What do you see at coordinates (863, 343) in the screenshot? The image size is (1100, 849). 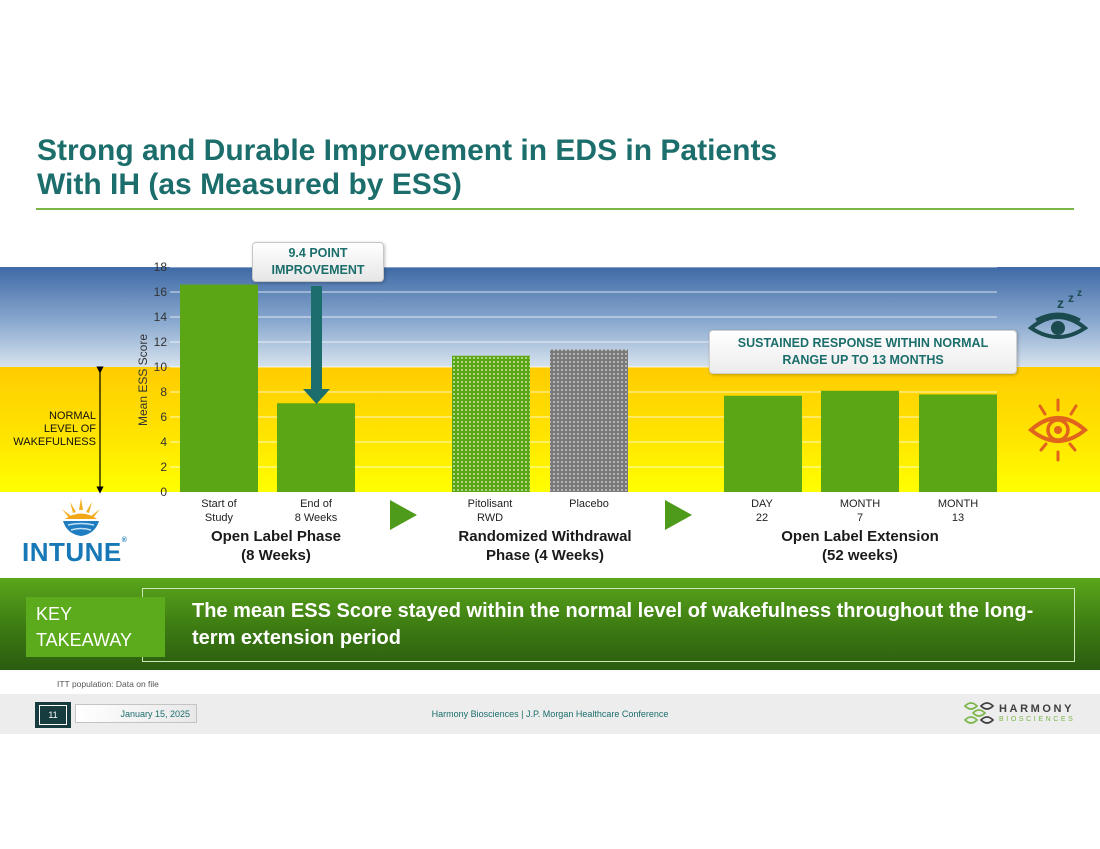 I see `sustained-callout-line-1: SUSTAINED RESPONSE WITHIN NORMAL` at bounding box center [863, 343].